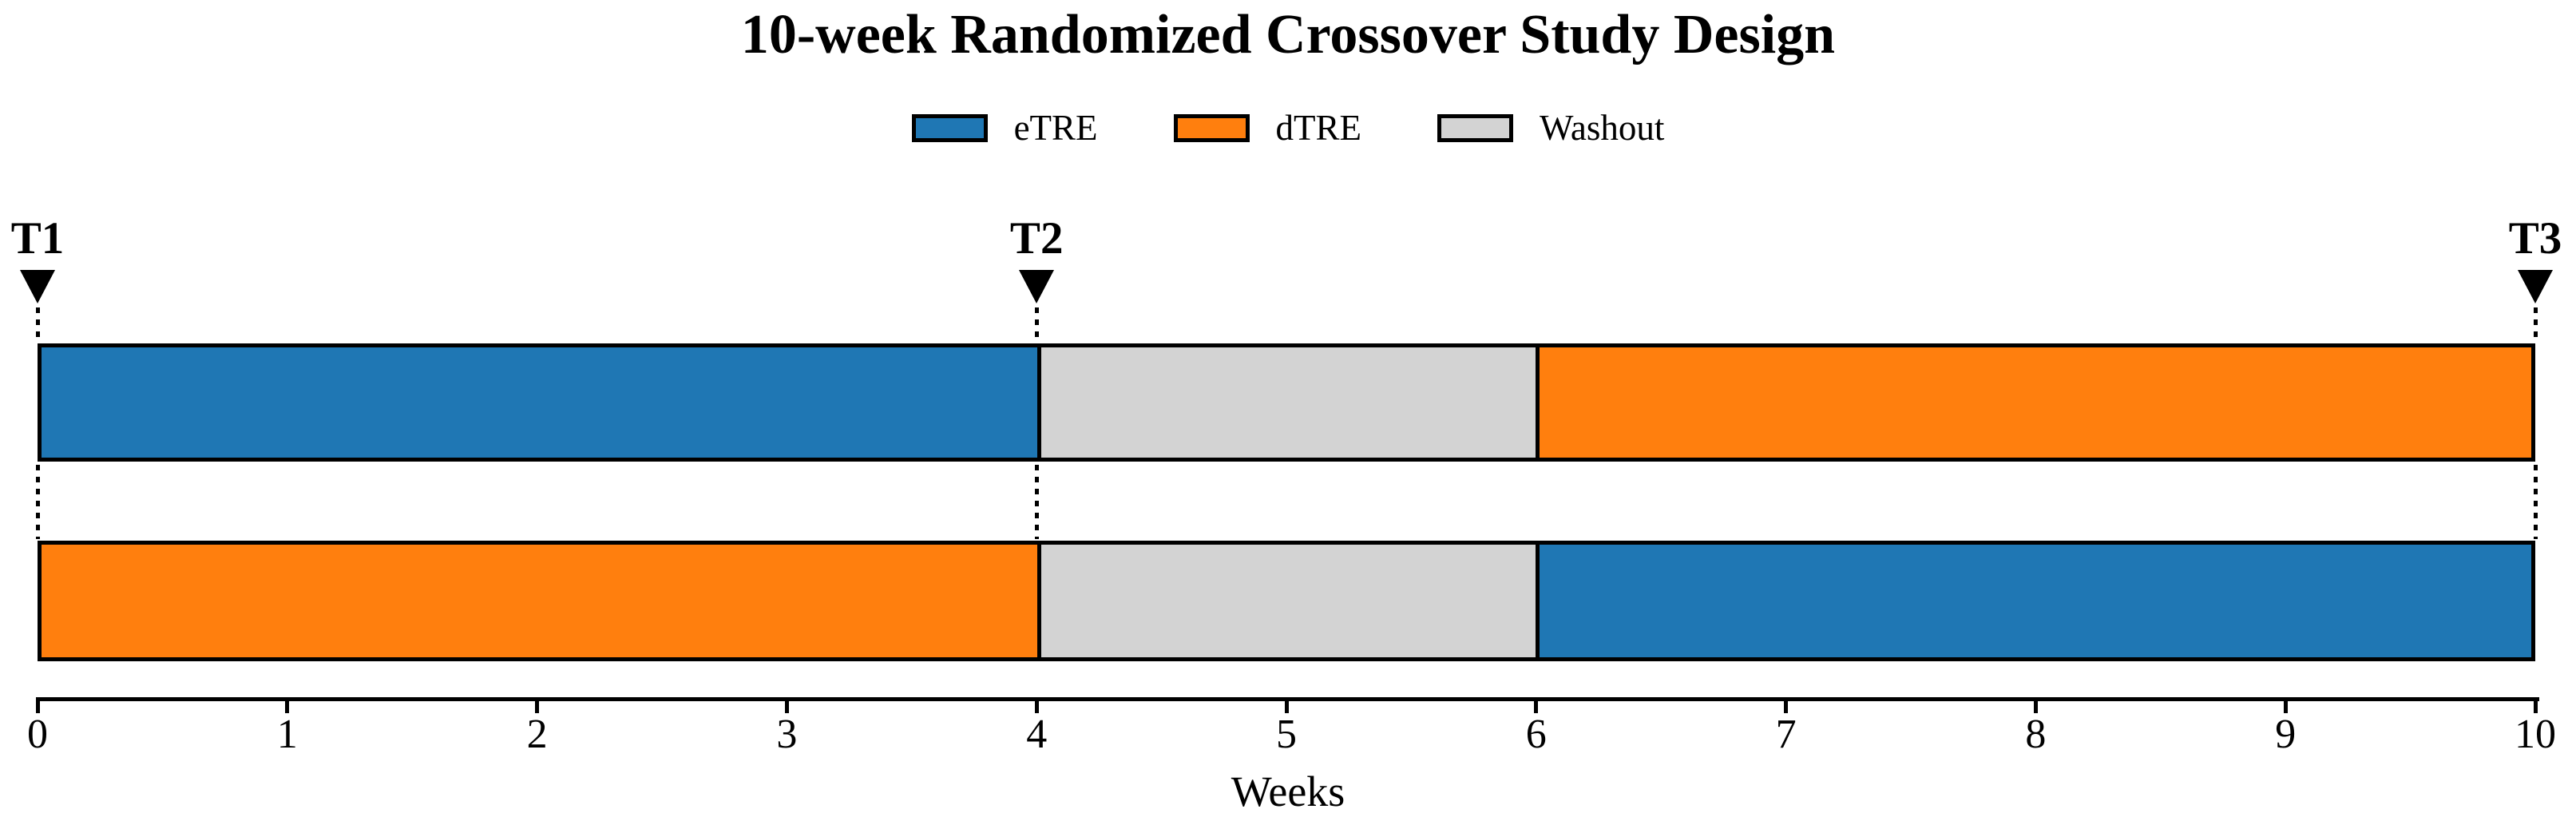 Image resolution: width=2576 pixels, height=813 pixels. Describe the element at coordinates (1288, 790) in the screenshot. I see `x-axis-title: Weeks` at that location.